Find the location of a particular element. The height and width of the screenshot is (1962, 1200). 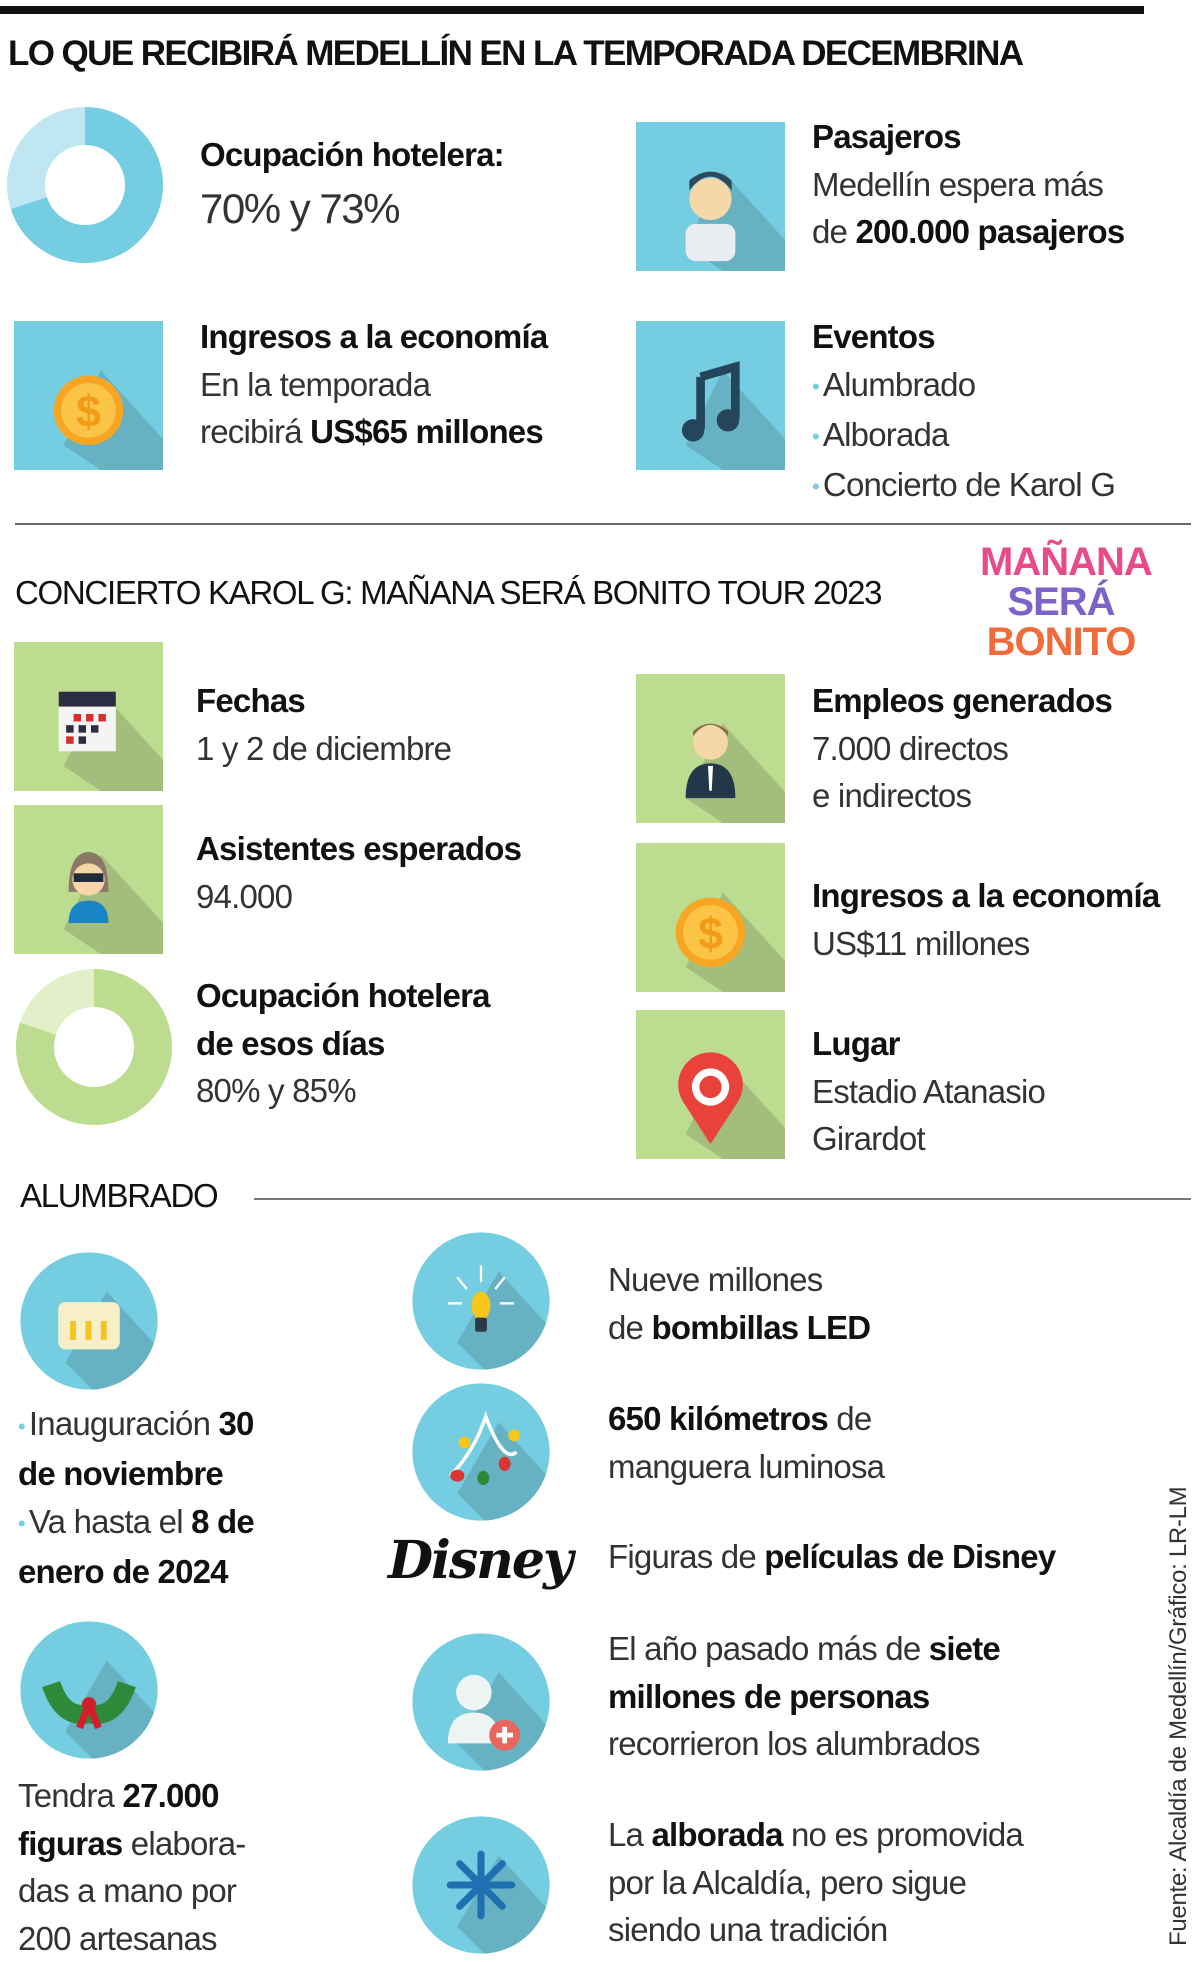

concert-income-block: Ingresos a la economía US$11 millones is located at coordinates (985, 919).